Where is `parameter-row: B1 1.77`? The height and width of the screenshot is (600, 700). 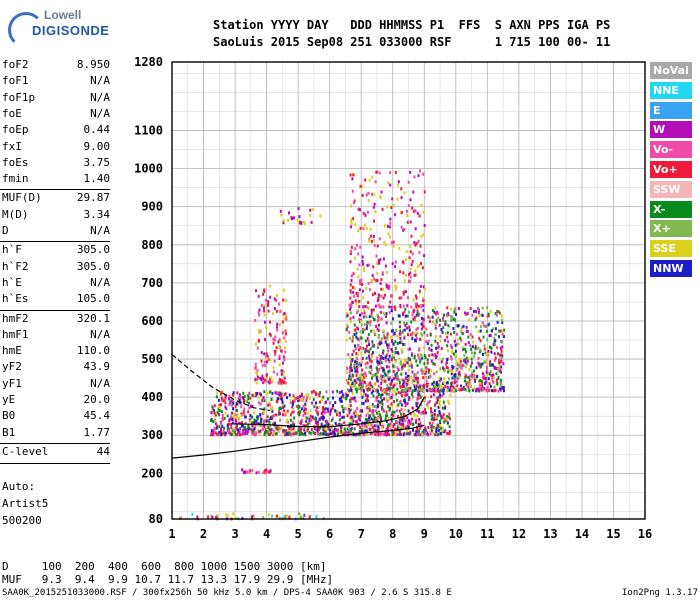 parameter-row: B1 1.77 is located at coordinates (56, 434).